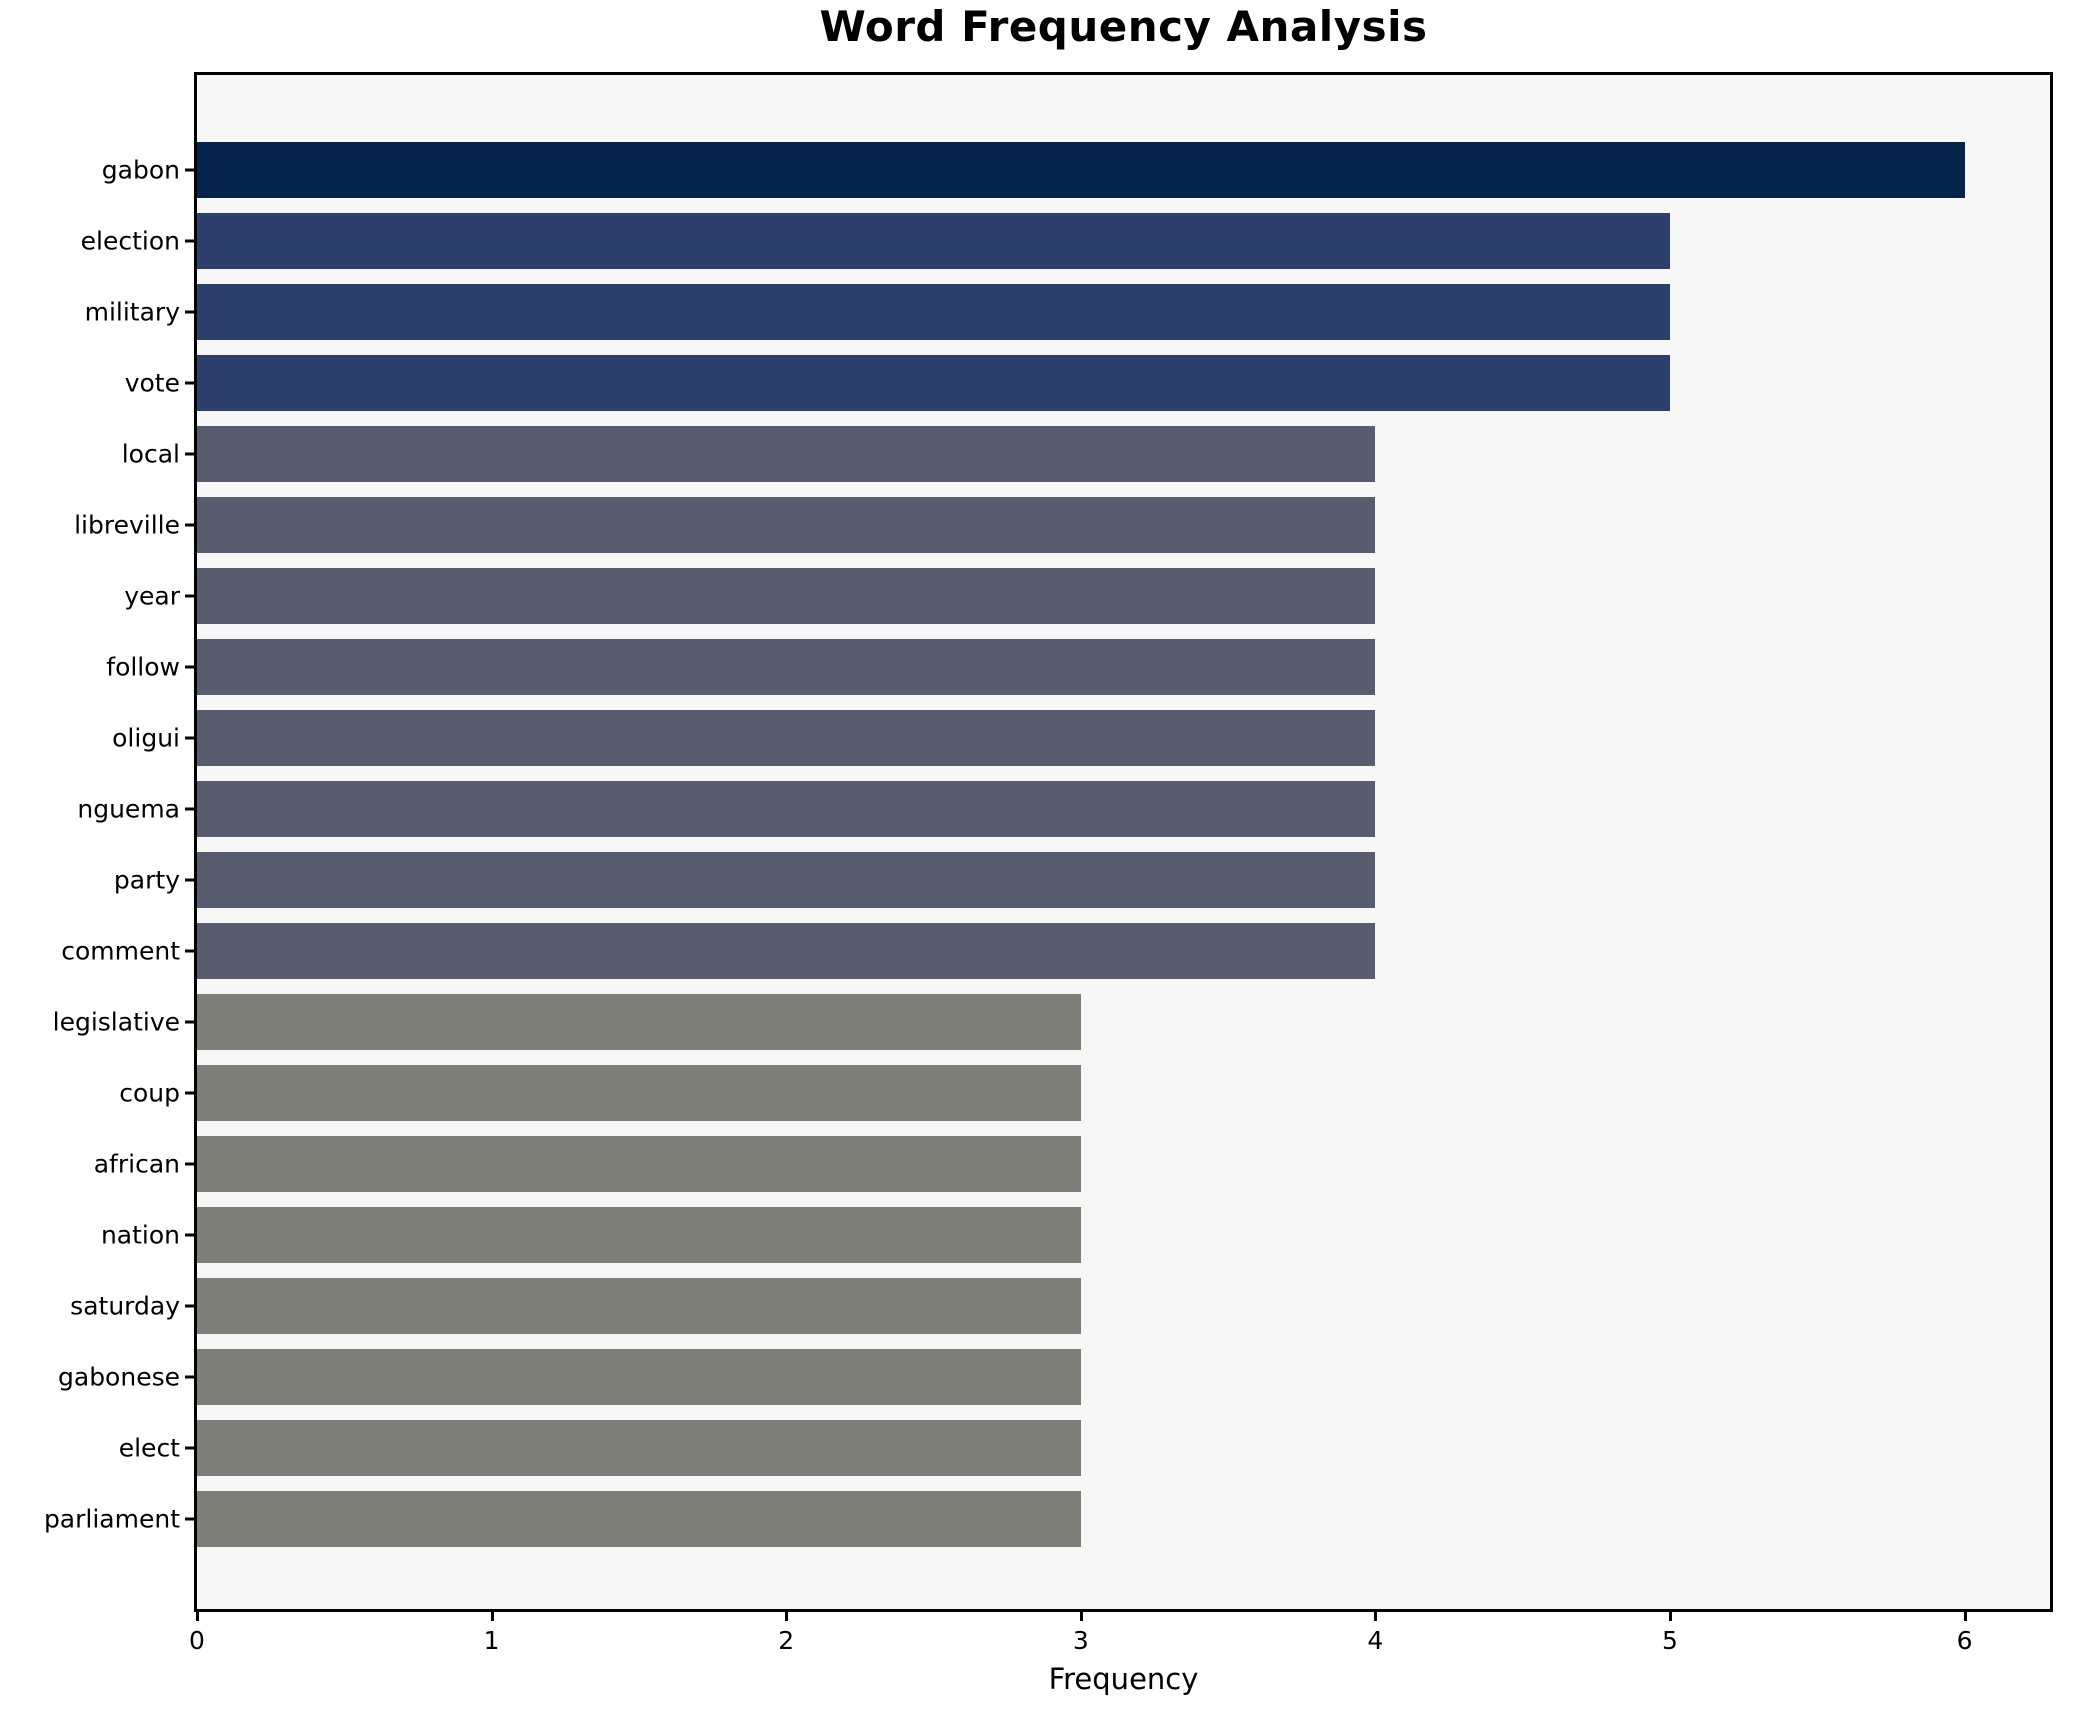  What do you see at coordinates (140, 170) in the screenshot?
I see `y-tick-label: gabon` at bounding box center [140, 170].